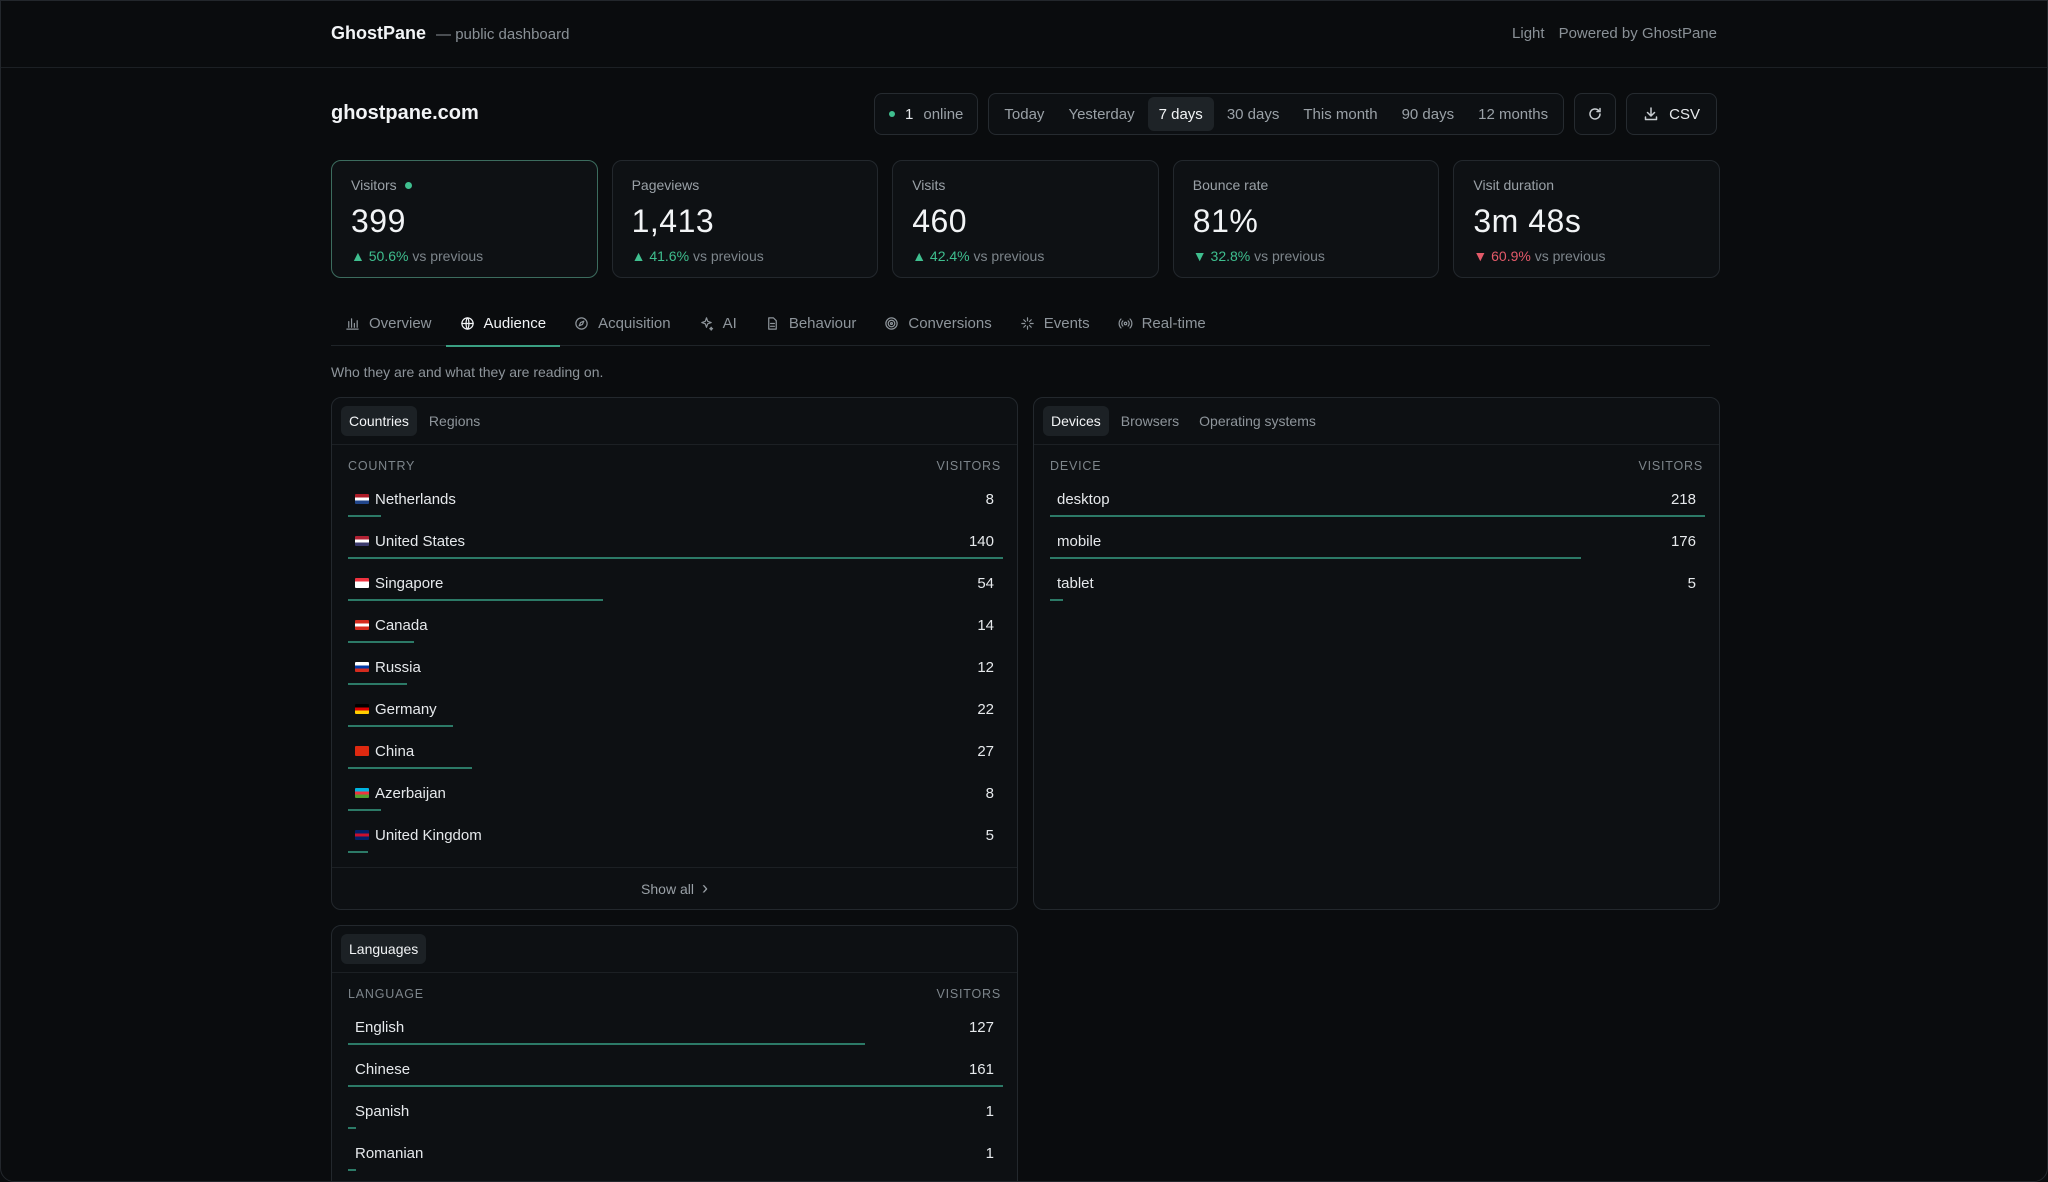 The width and height of the screenshot is (2048, 1182). I want to click on stat-card-pageviews: Pageviews 1,413 ▲ 41.6% vs previous, so click(745, 219).